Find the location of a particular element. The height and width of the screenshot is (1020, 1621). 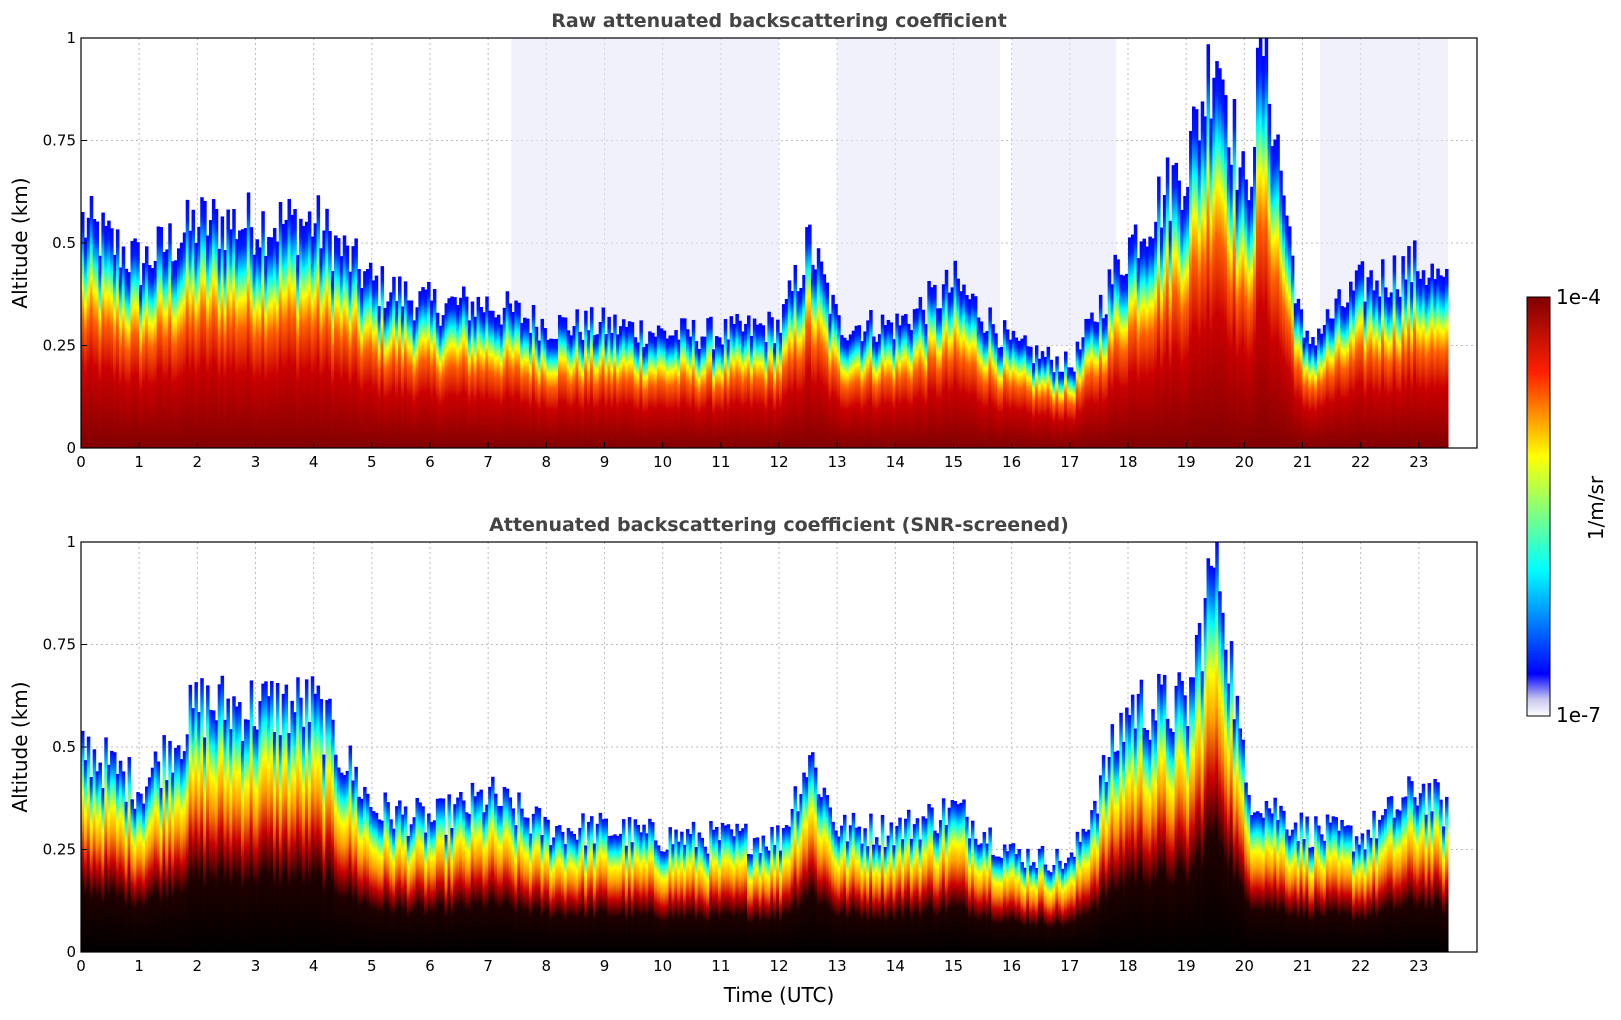

x-tick-label: 10 is located at coordinates (662, 966).